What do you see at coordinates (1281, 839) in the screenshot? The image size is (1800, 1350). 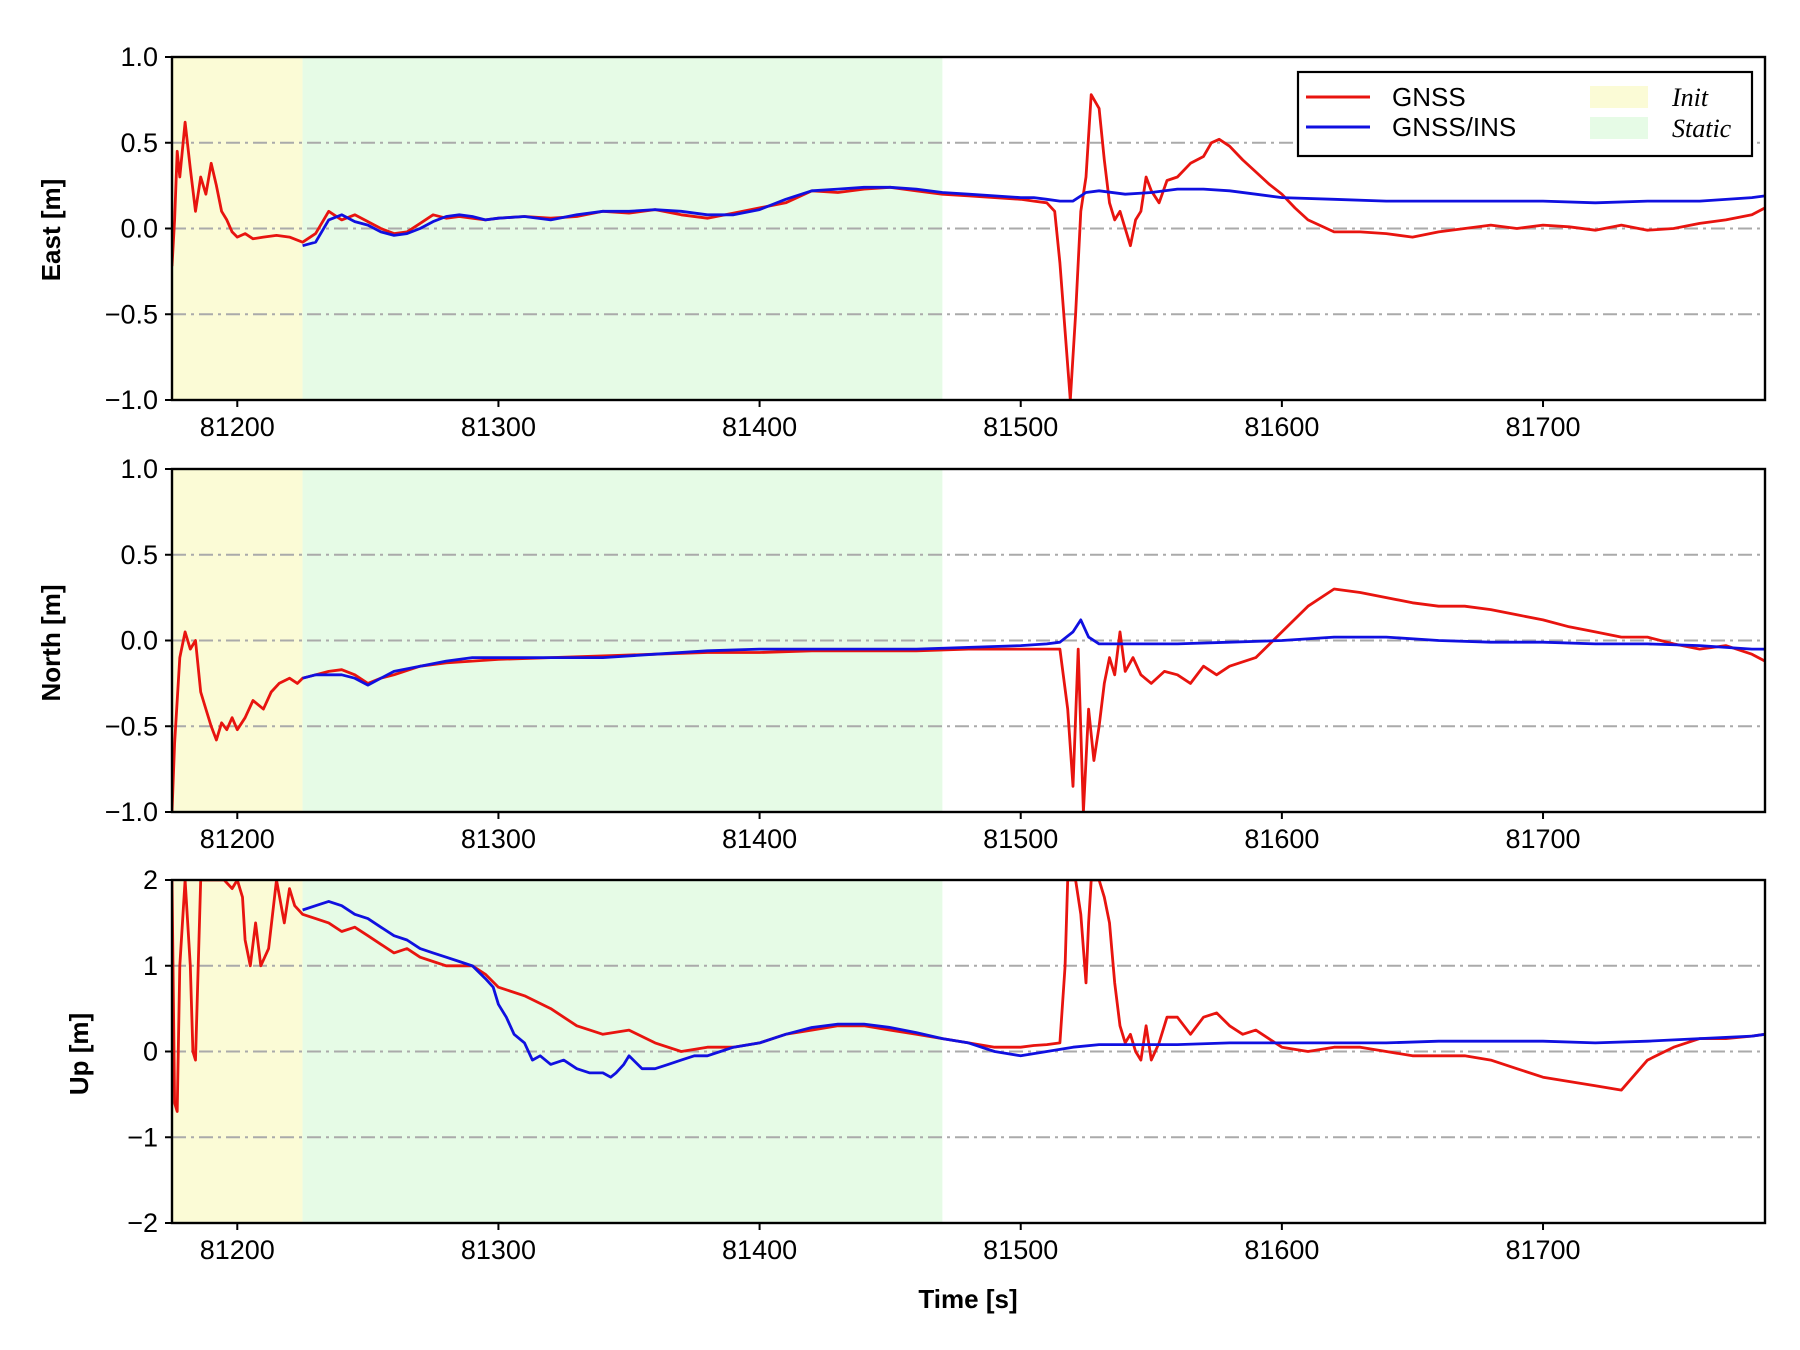 I see `north-xtick-label-4: 81600` at bounding box center [1281, 839].